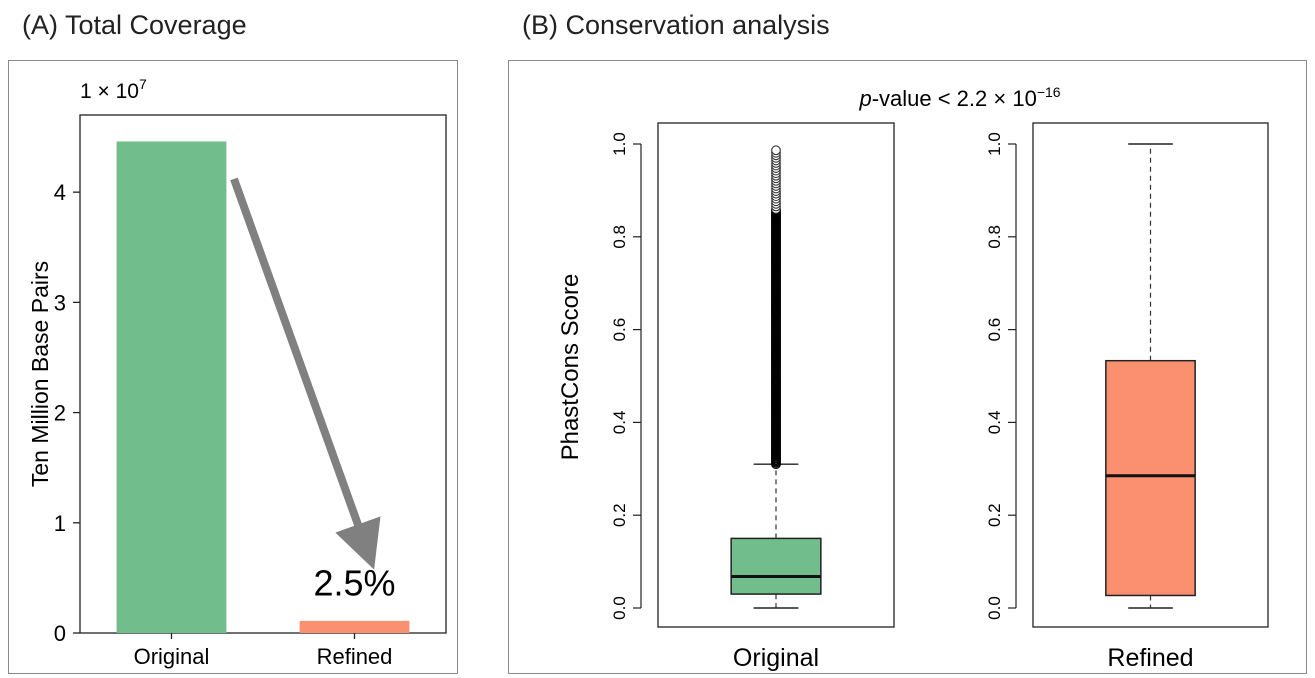 Image resolution: width=1315 pixels, height=678 pixels. I want to click on box-plot-area-refined, so click(1150, 375).